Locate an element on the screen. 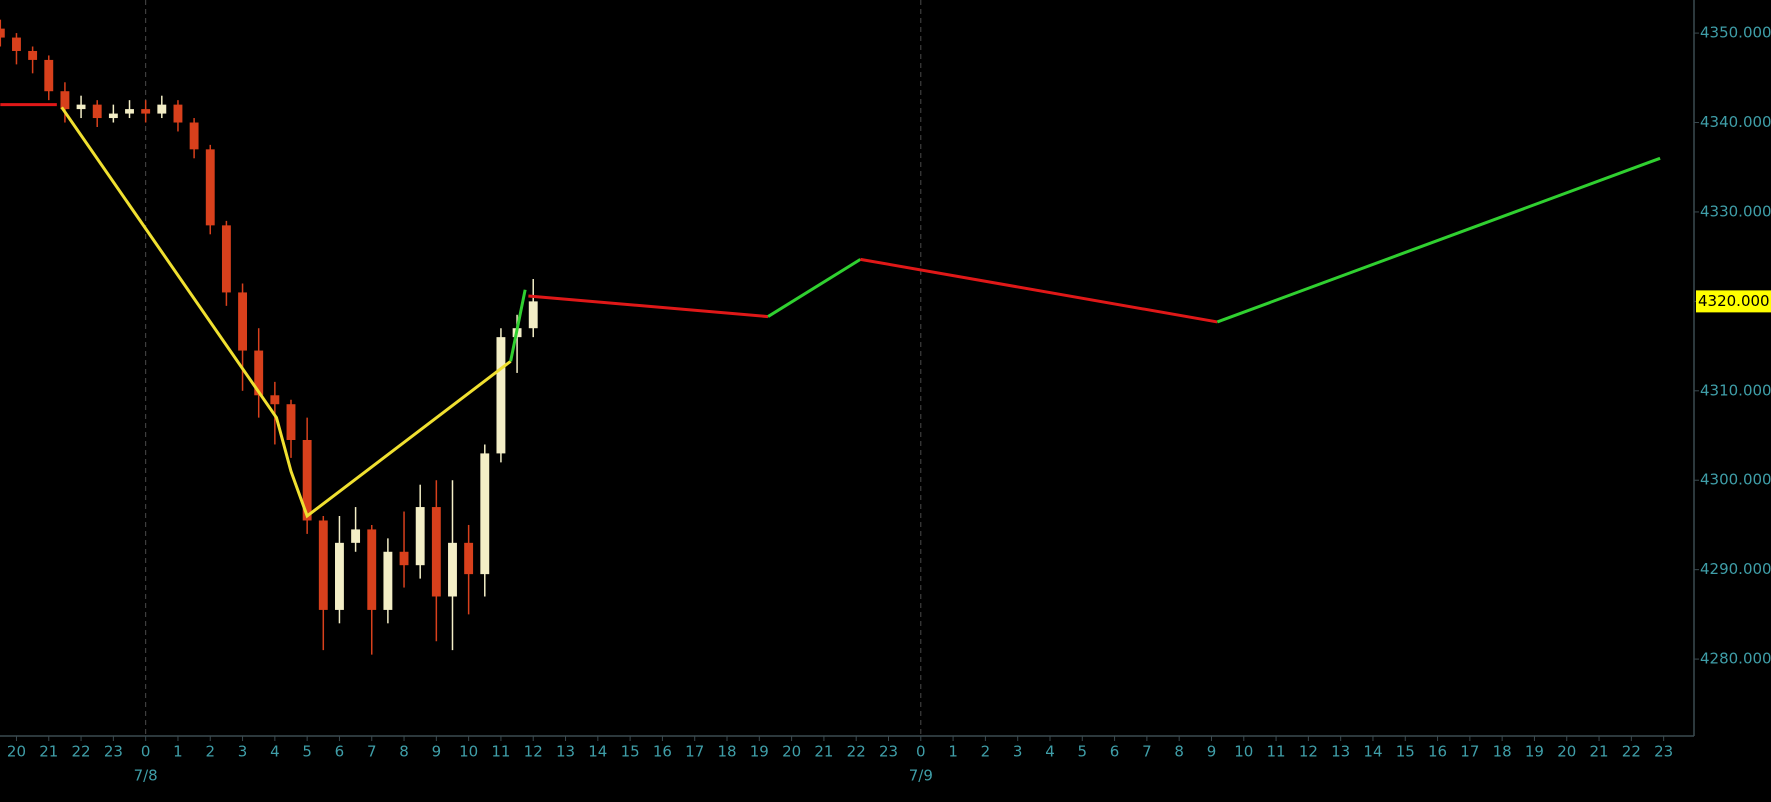  y-tick-label: 4300.000 is located at coordinates (1735, 480).